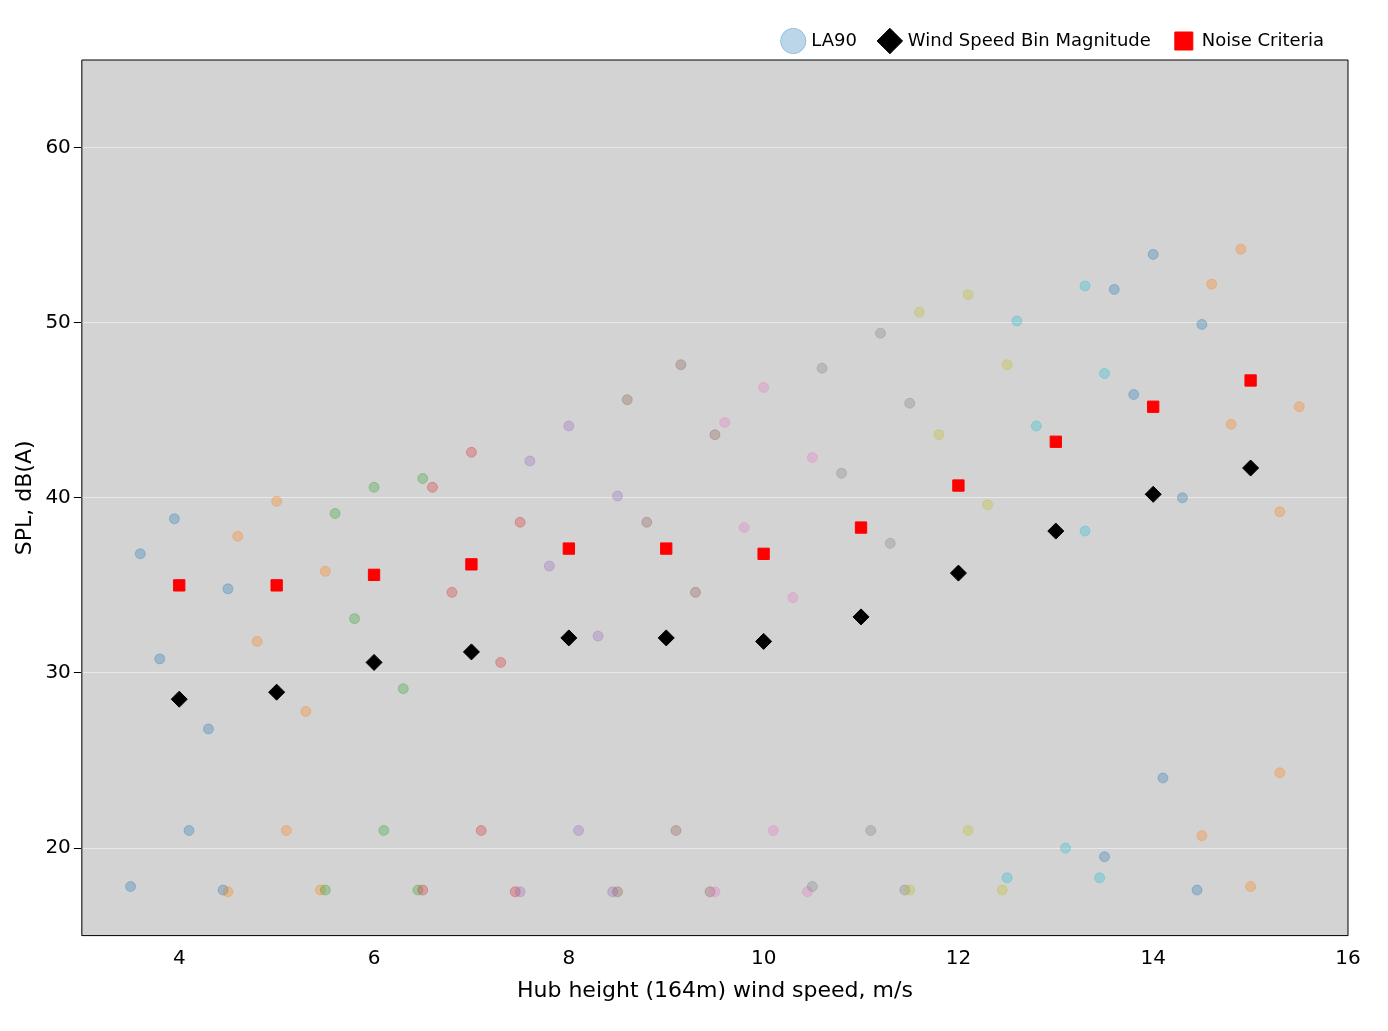 This screenshot has width=1388, height=1031. Describe the element at coordinates (763, 956) in the screenshot. I see `x-tick-label: 10` at that location.